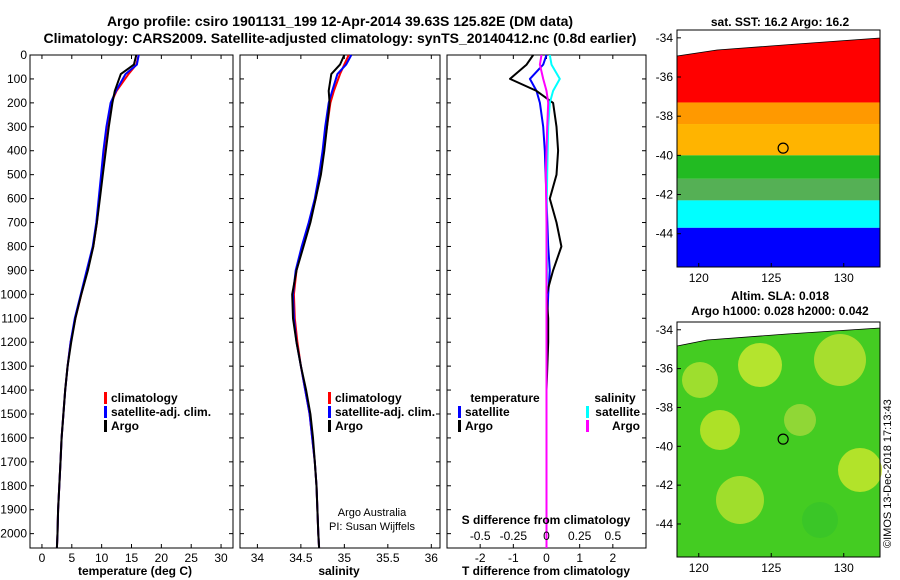  Describe the element at coordinates (144, 398) in the screenshot. I see `temp-legend-label: climatology` at that location.